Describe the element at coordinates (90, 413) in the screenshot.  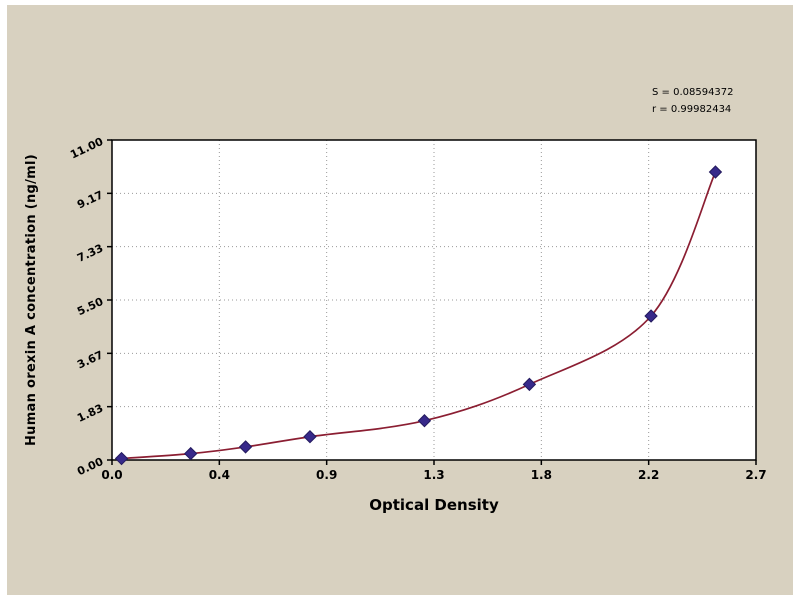
I see `y-tick-label: 1.83` at that location.